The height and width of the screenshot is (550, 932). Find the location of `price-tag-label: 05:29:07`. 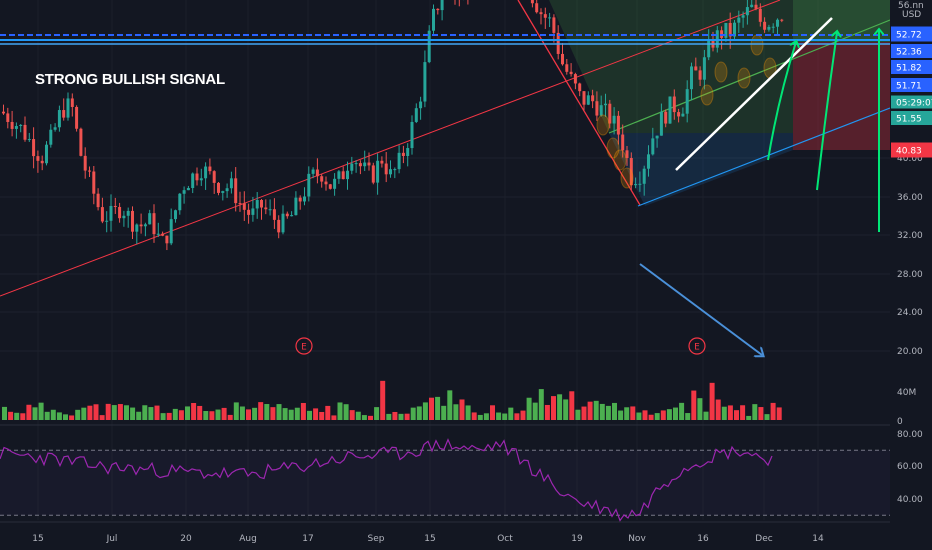

price-tag-label: 05:29:07 is located at coordinates (914, 104).